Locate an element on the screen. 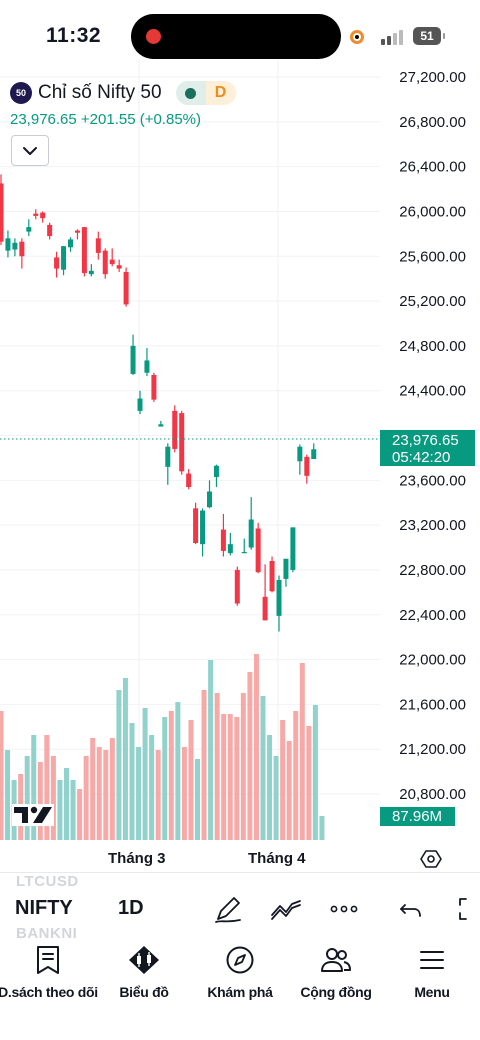  nifty-logo-icon: 50 is located at coordinates (21, 93).